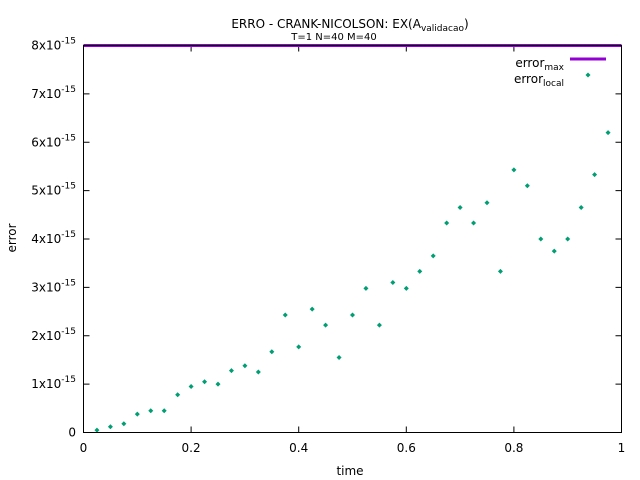  I want to click on chart-title-subscript: validacao, so click(443, 29).